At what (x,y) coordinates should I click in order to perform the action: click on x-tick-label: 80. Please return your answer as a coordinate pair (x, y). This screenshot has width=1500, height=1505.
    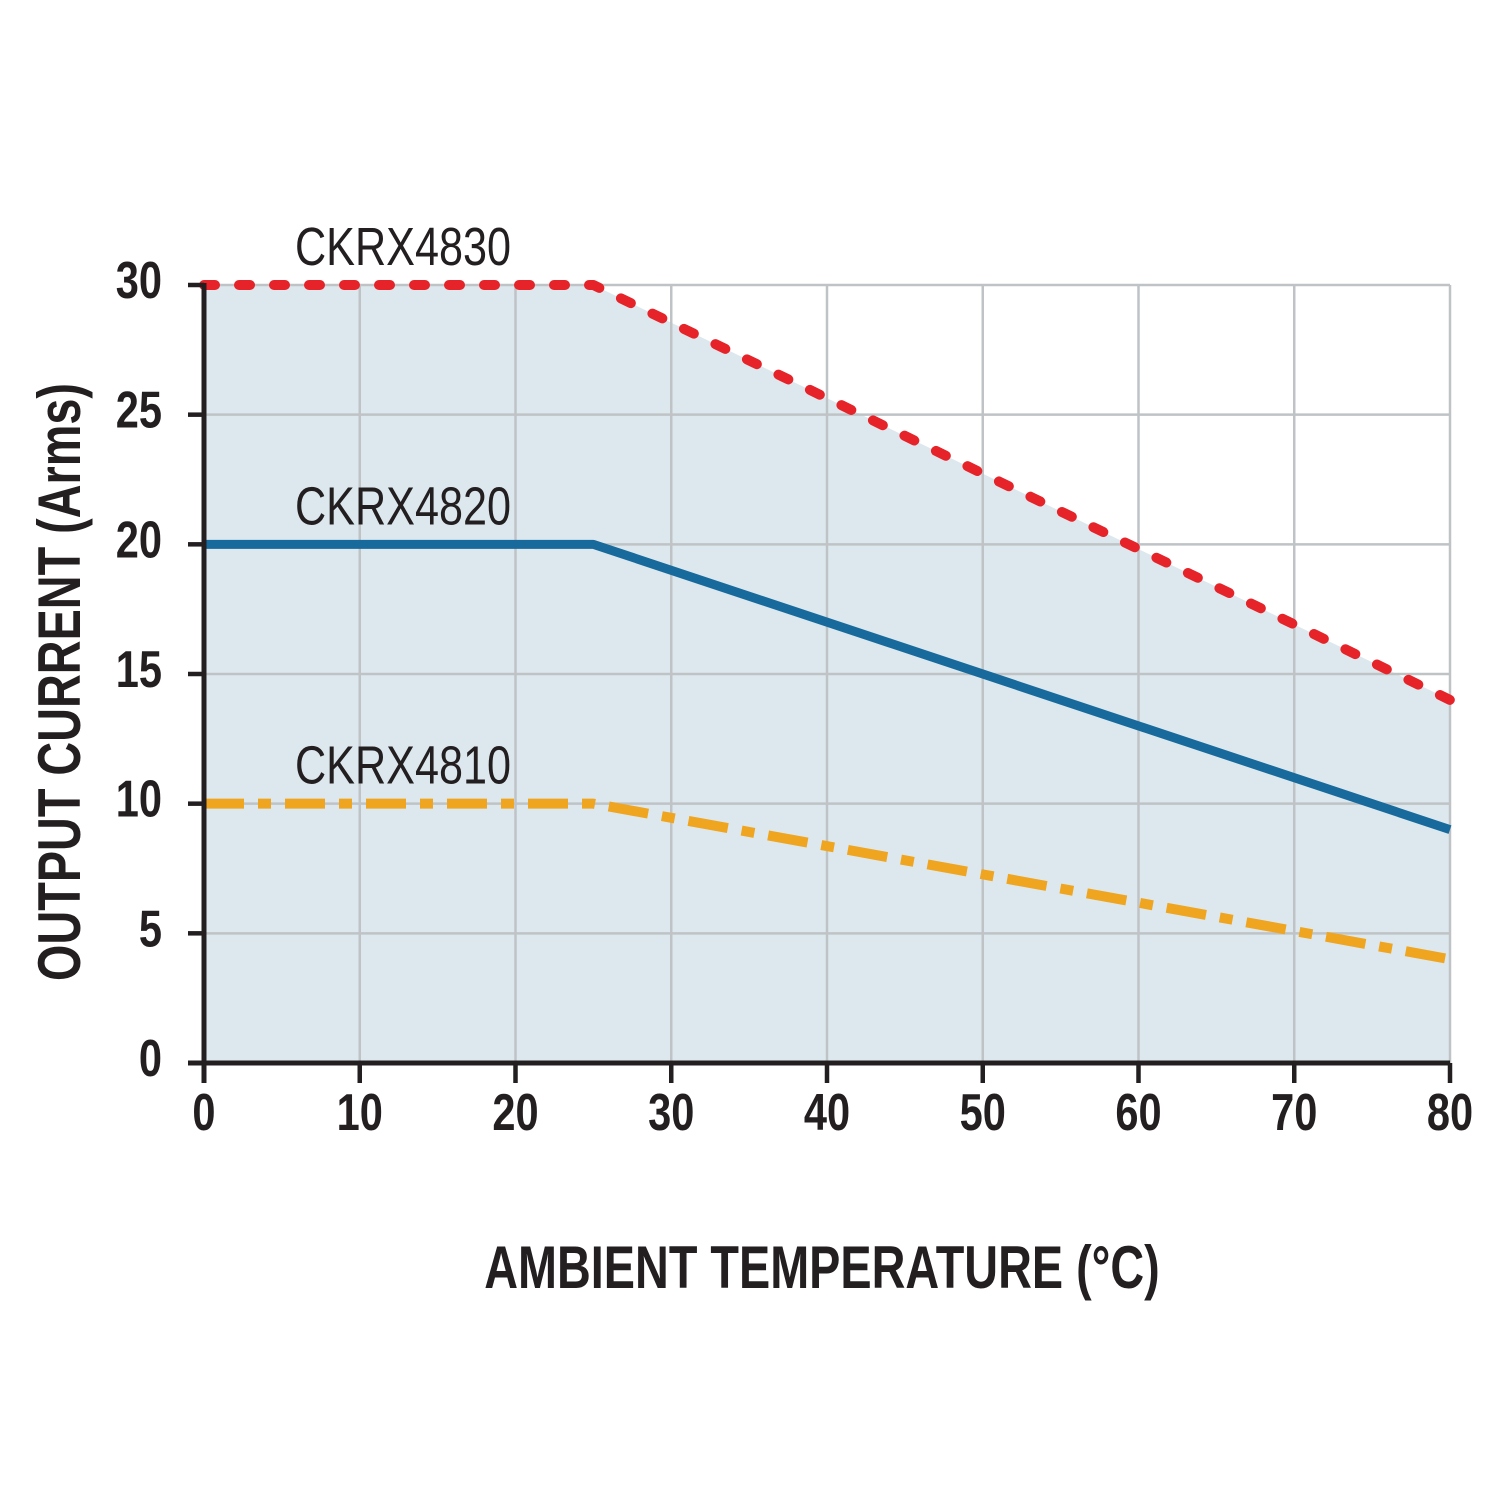
    Looking at the image, I should click on (1450, 1112).